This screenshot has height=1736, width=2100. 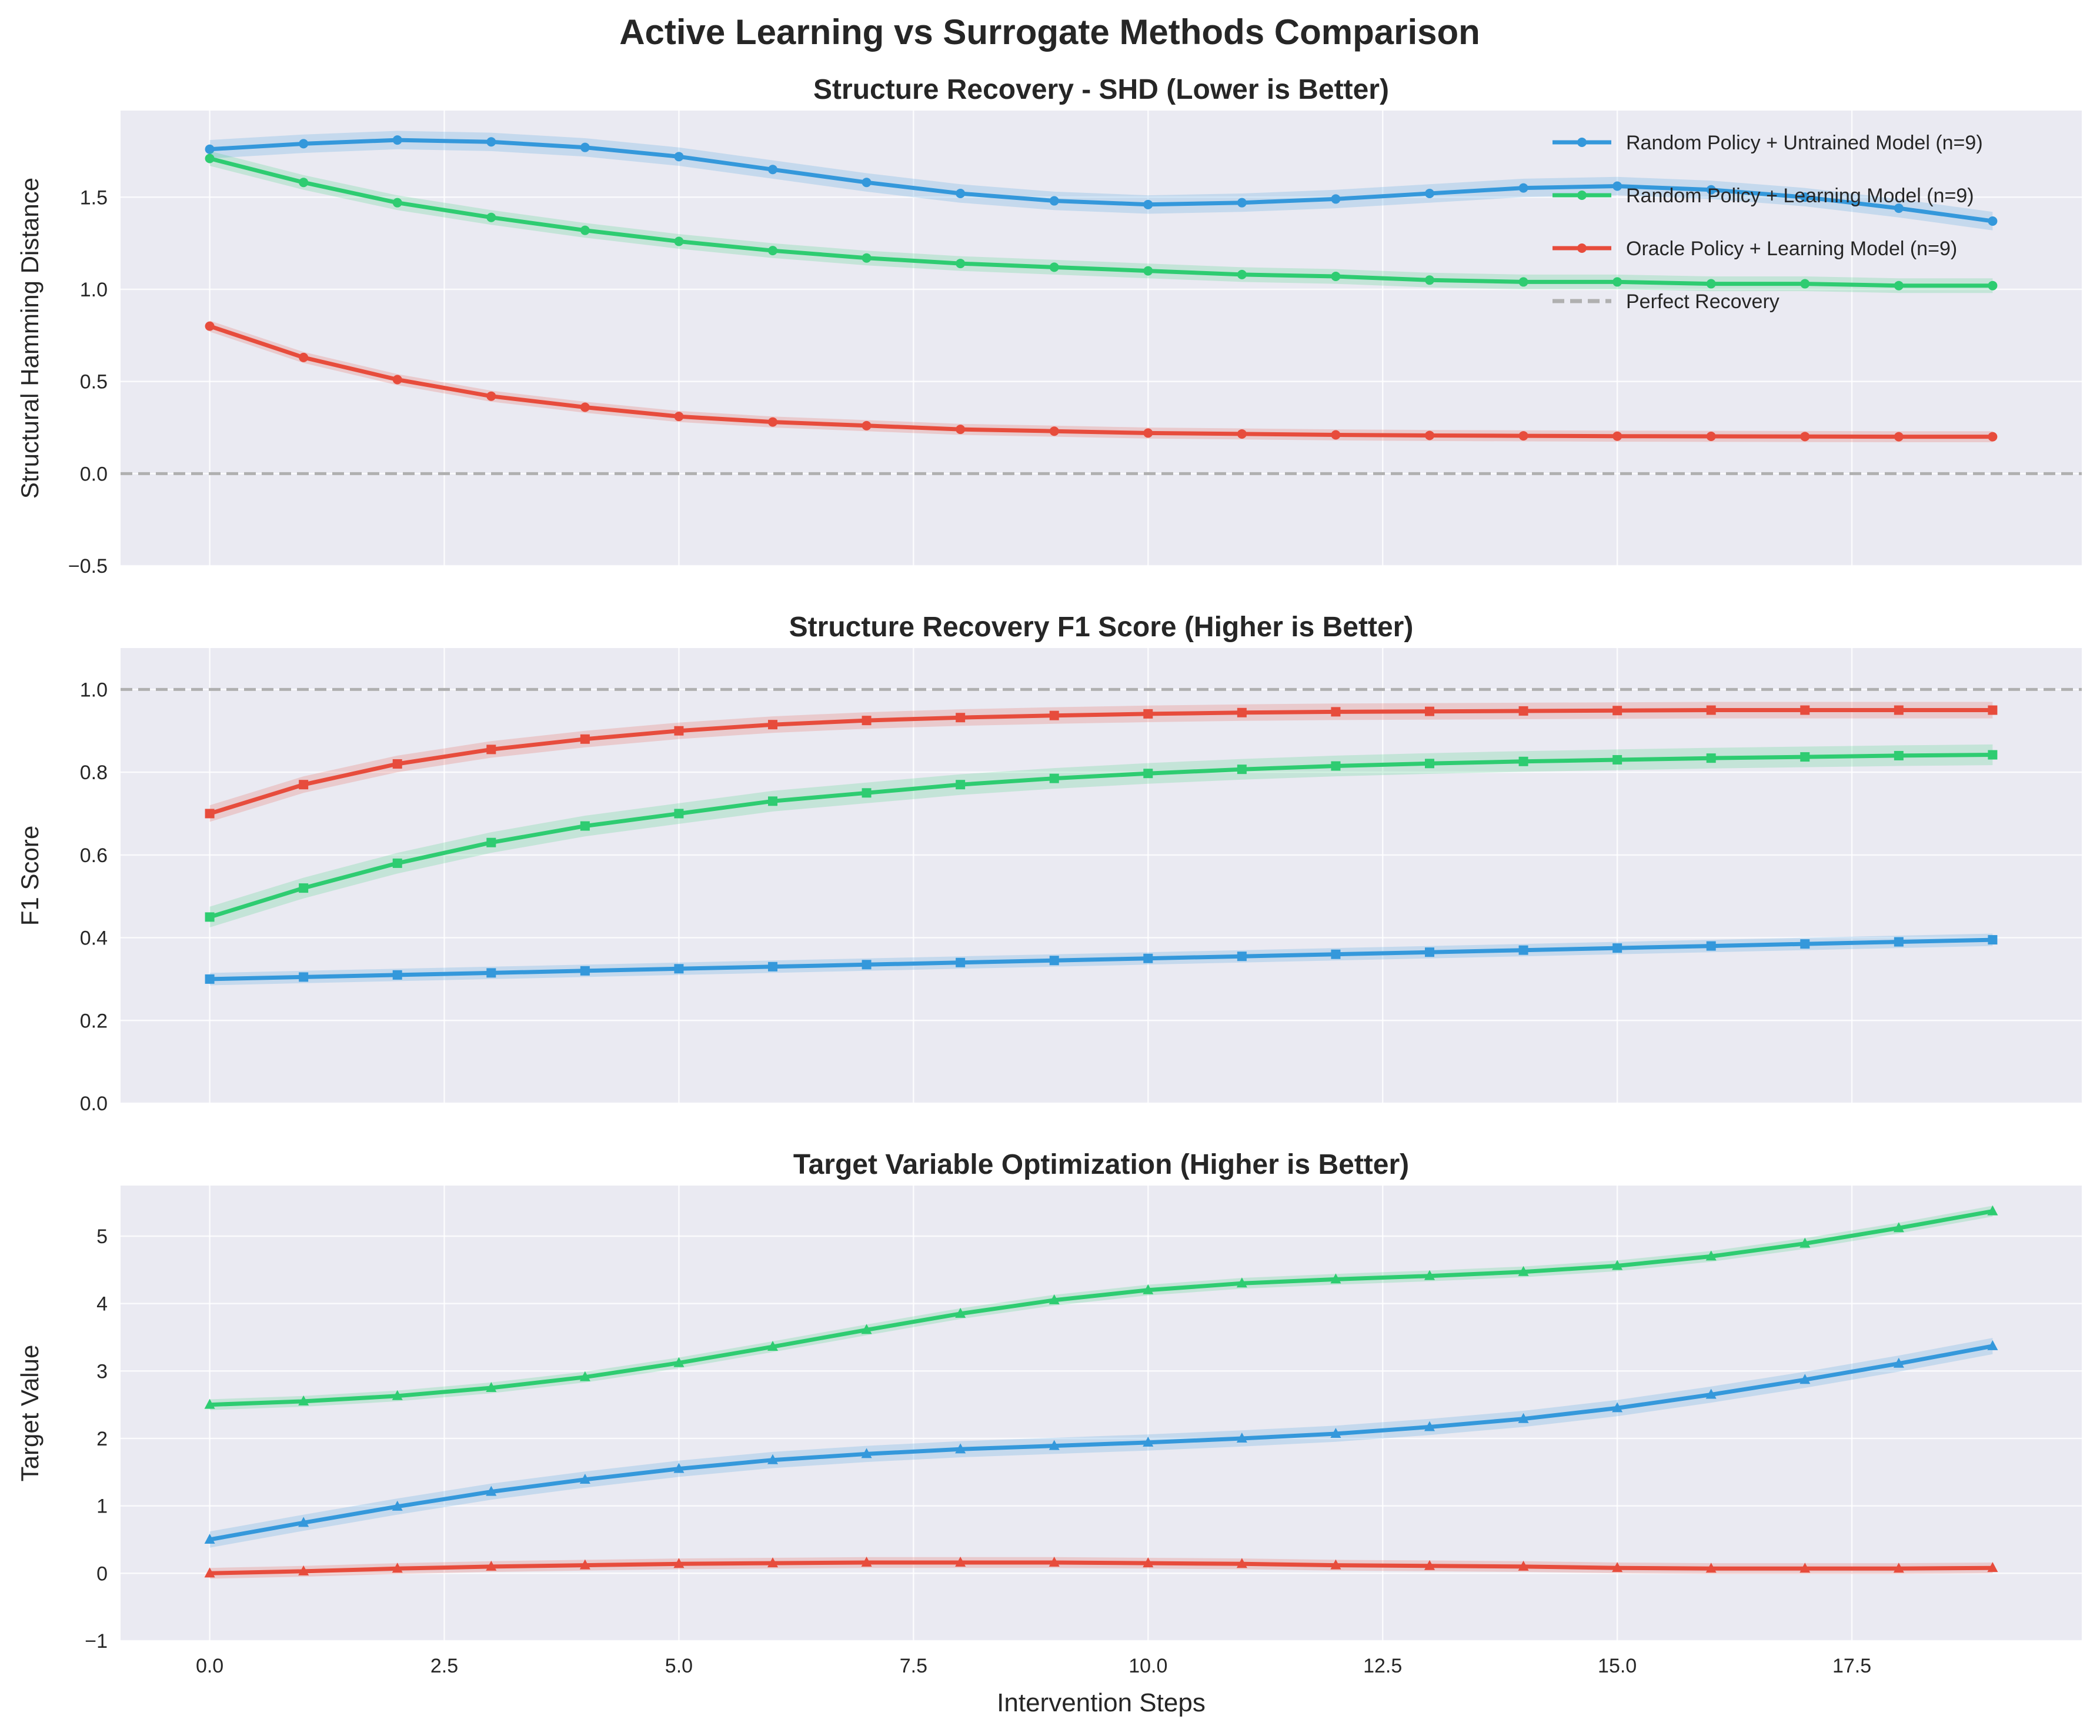 I want to click on y-tick-label: 0.5, so click(x=94, y=382).